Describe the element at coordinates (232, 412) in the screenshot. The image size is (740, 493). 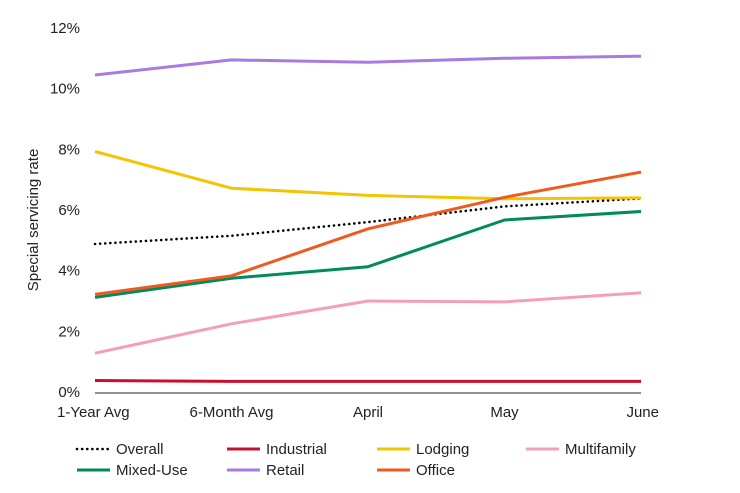
I see `x-tick-label: 6-Month Avg` at that location.